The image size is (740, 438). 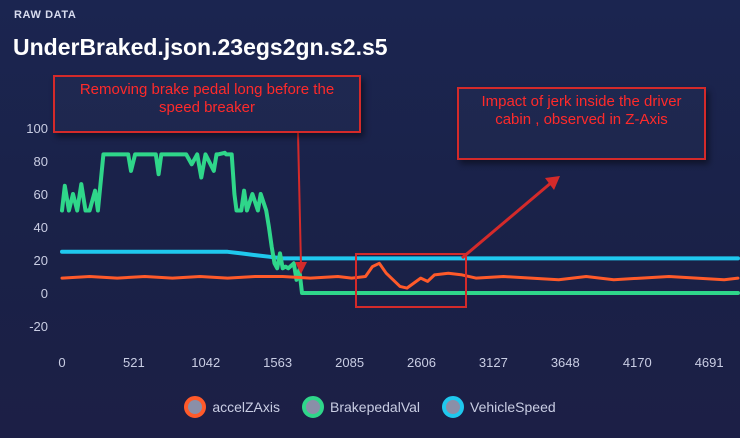 I want to click on series-line-vehiclespeed, so click(x=400, y=255).